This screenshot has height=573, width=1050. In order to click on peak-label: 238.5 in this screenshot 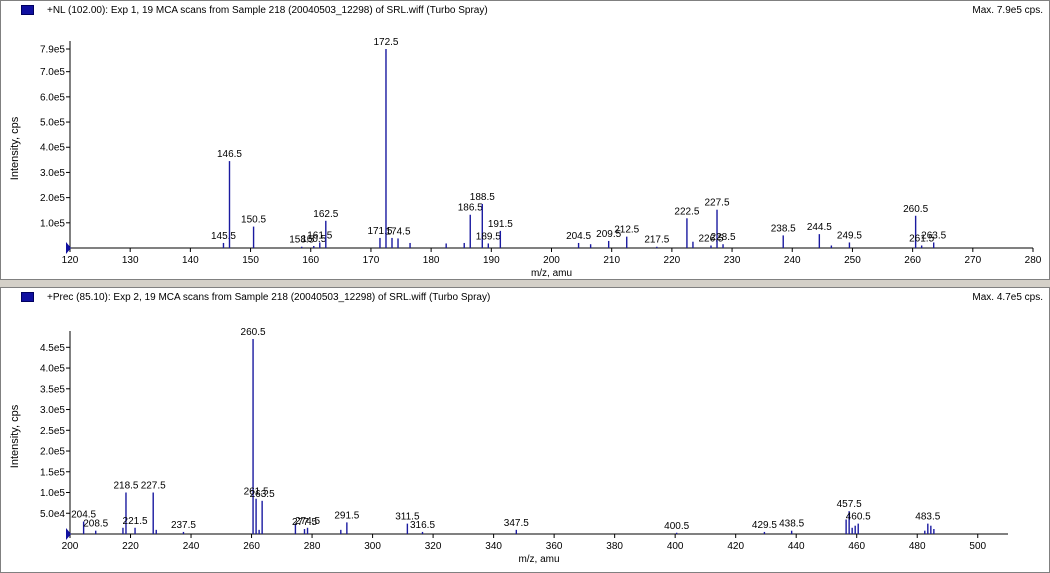, I will do `click(783, 228)`.